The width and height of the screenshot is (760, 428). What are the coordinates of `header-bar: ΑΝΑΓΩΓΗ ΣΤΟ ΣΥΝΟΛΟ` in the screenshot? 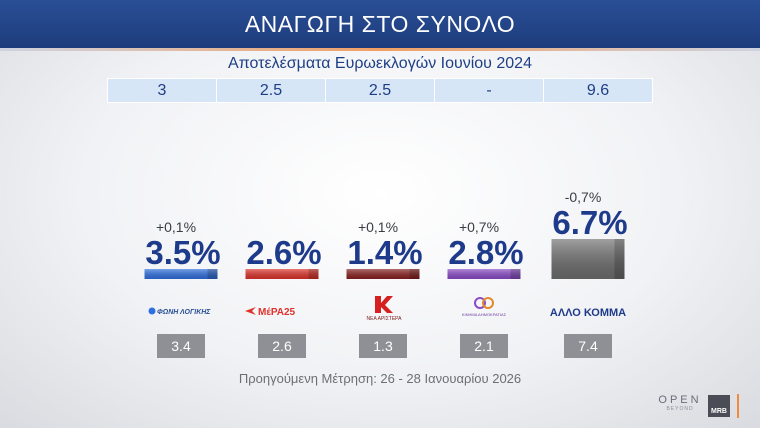 It's located at (380, 24).